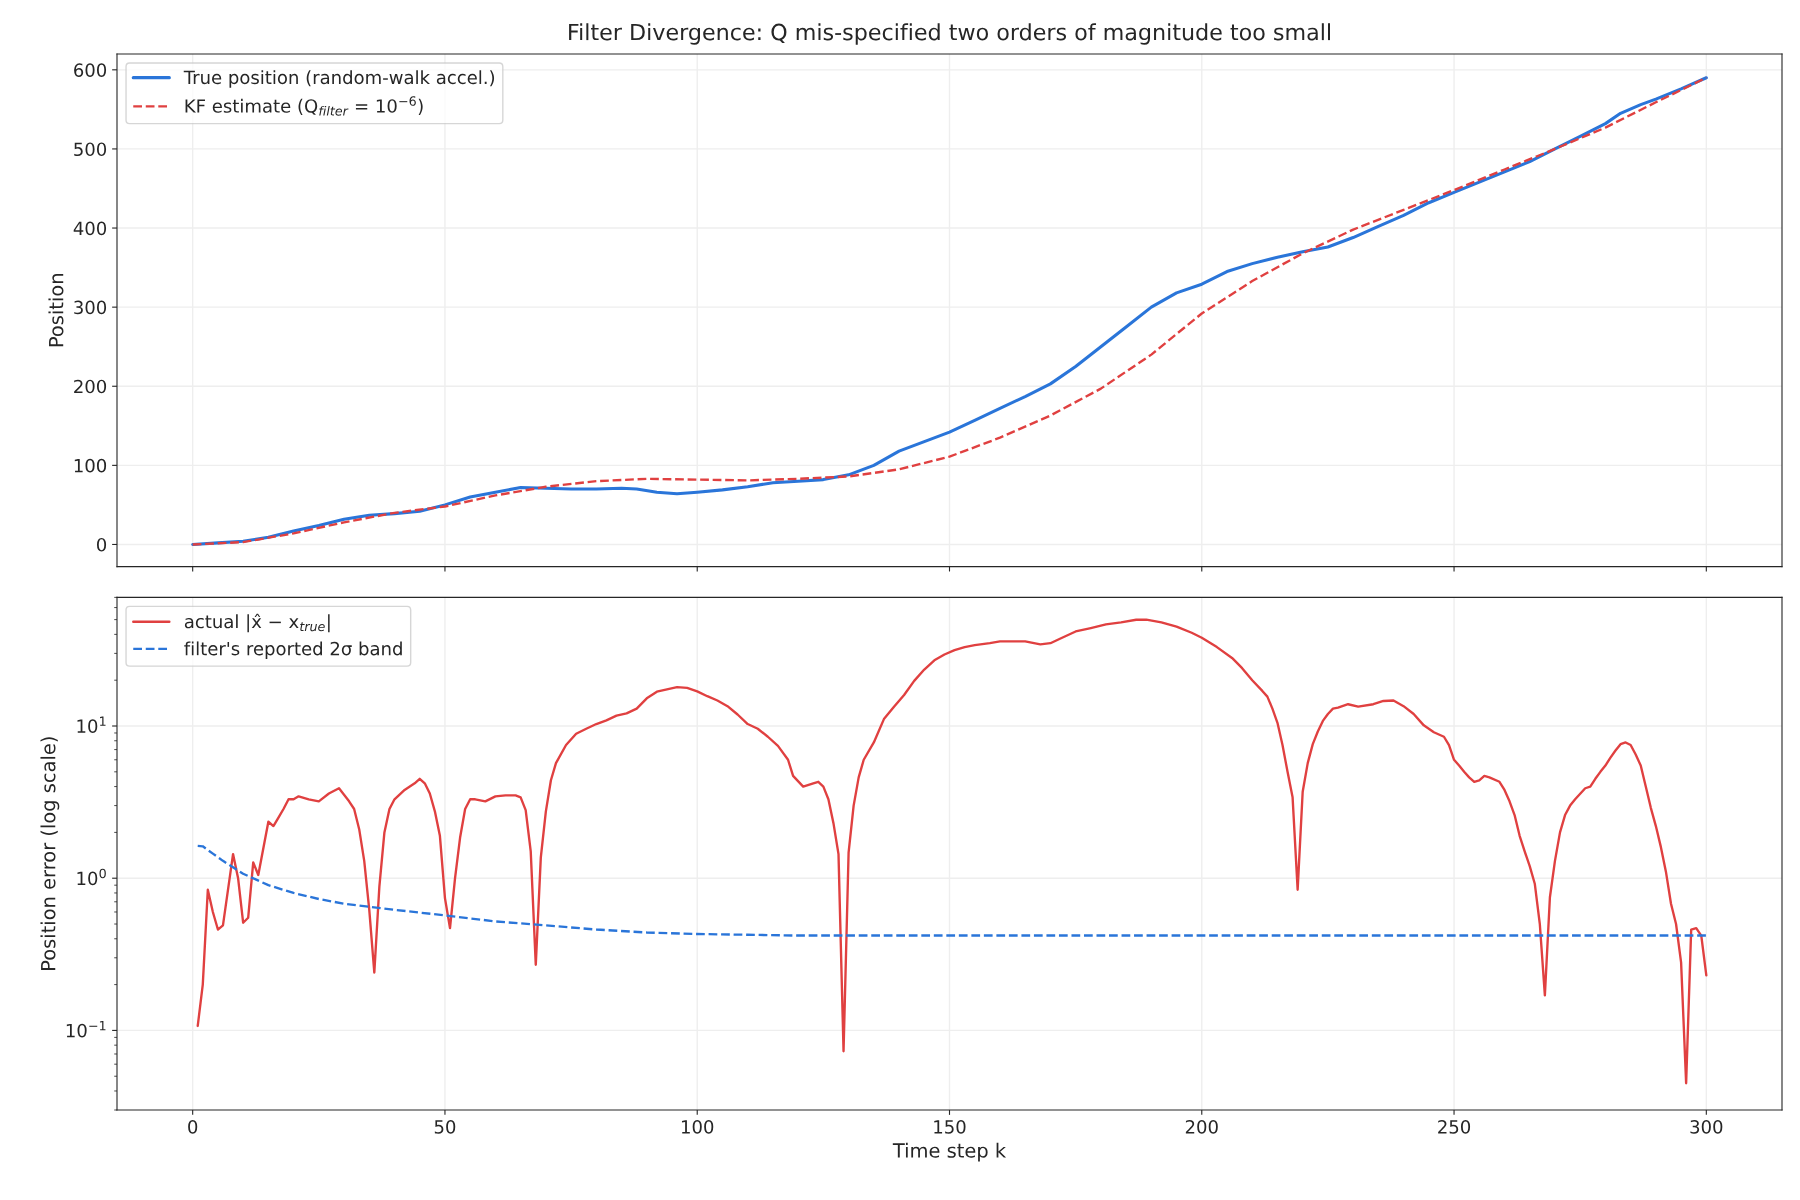 Image resolution: width=1800 pixels, height=1200 pixels. Describe the element at coordinates (90, 149) in the screenshot. I see `y-tick-label: 500` at that location.